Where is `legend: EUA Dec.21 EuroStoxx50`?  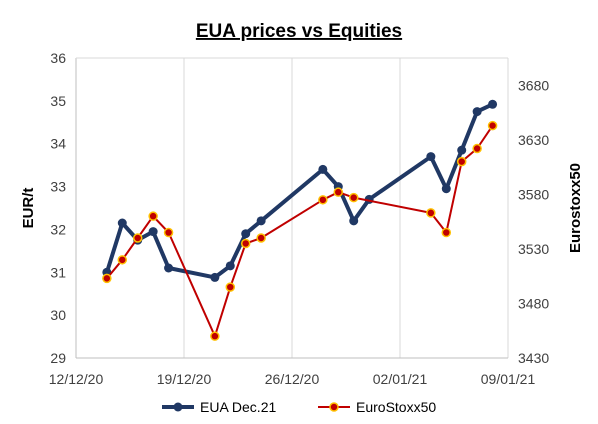 legend: EUA Dec.21 EuroStoxx50 is located at coordinates (299, 407).